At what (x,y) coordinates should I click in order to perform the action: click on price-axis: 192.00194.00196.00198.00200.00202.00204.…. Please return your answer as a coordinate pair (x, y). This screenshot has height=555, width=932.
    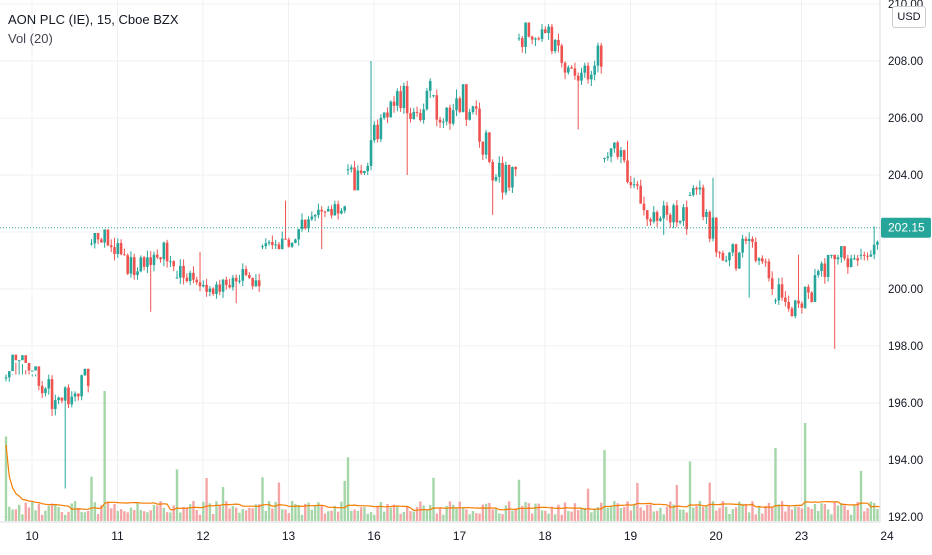
    Looking at the image, I should click on (905, 275).